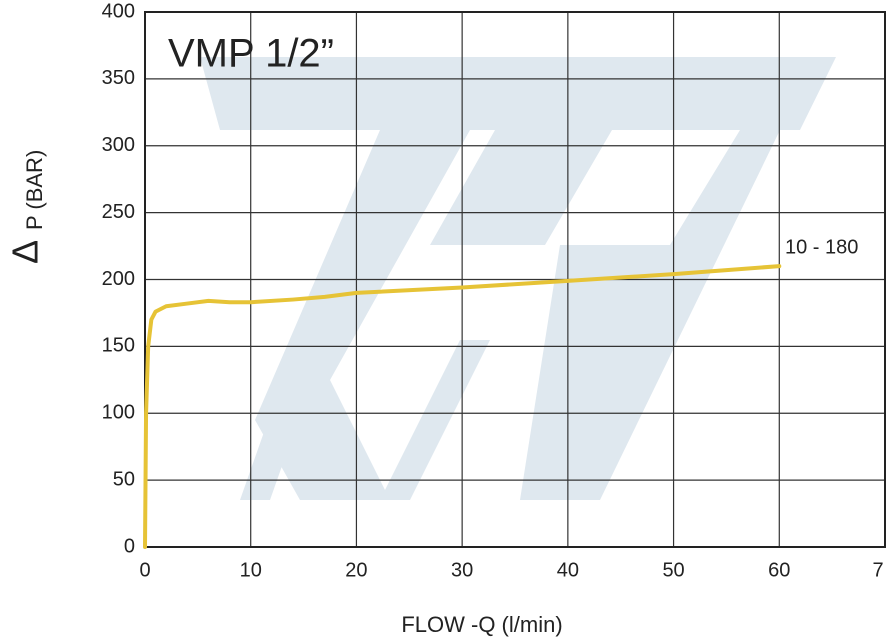 The image size is (891, 640). Describe the element at coordinates (118, 279) in the screenshot. I see `y-tick-label: 200` at that location.